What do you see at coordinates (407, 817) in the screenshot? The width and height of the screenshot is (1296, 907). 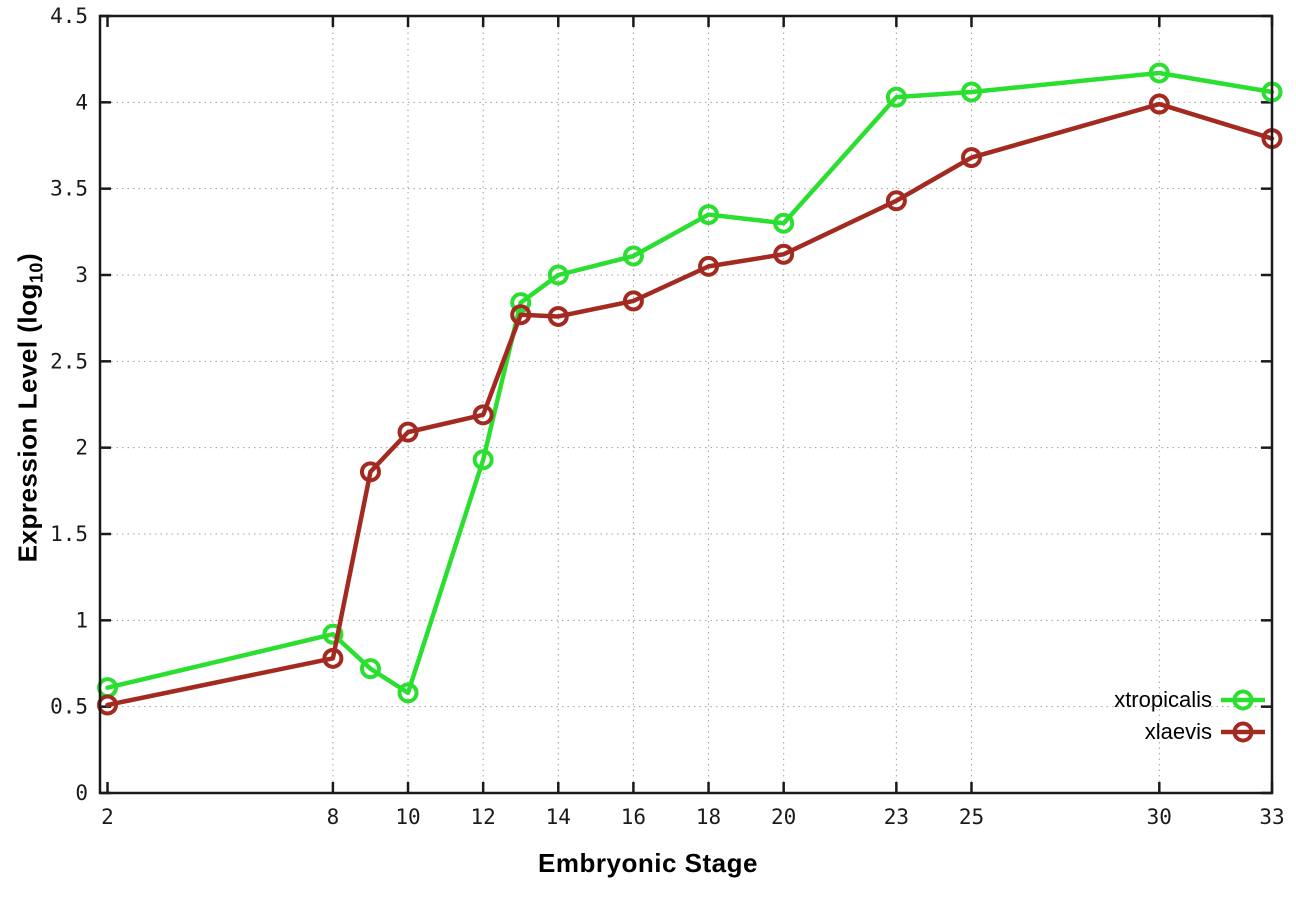 I see `x-tick-label: 10` at bounding box center [407, 817].